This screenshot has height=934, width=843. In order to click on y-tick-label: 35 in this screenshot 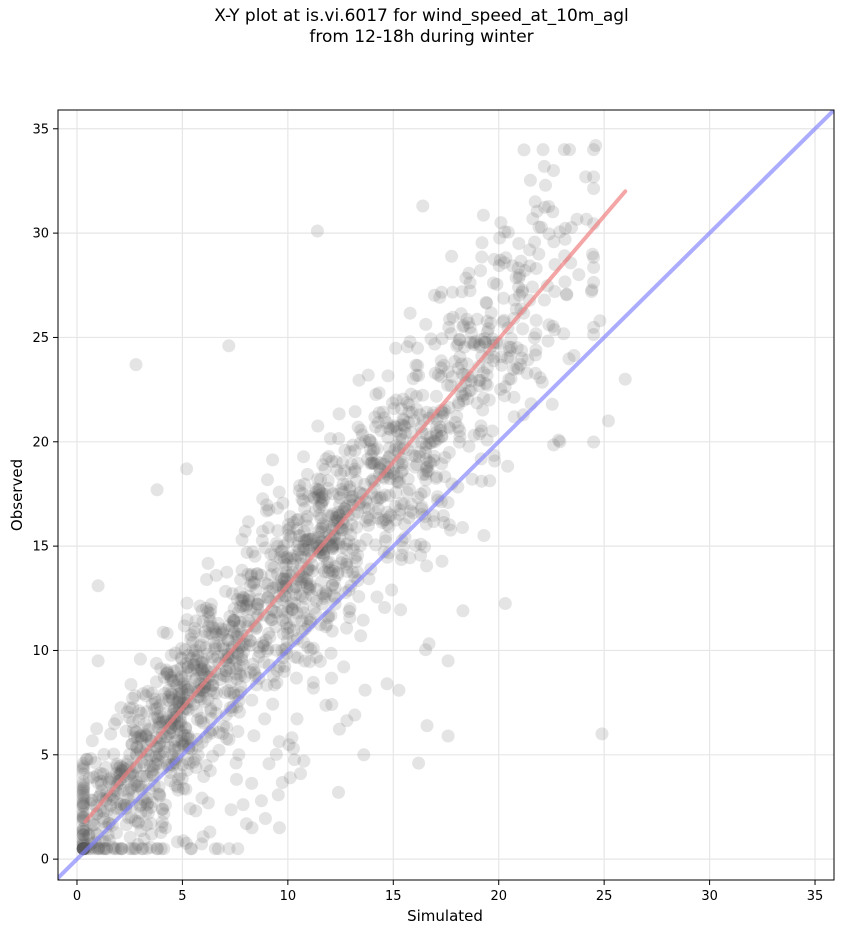, I will do `click(40, 129)`.